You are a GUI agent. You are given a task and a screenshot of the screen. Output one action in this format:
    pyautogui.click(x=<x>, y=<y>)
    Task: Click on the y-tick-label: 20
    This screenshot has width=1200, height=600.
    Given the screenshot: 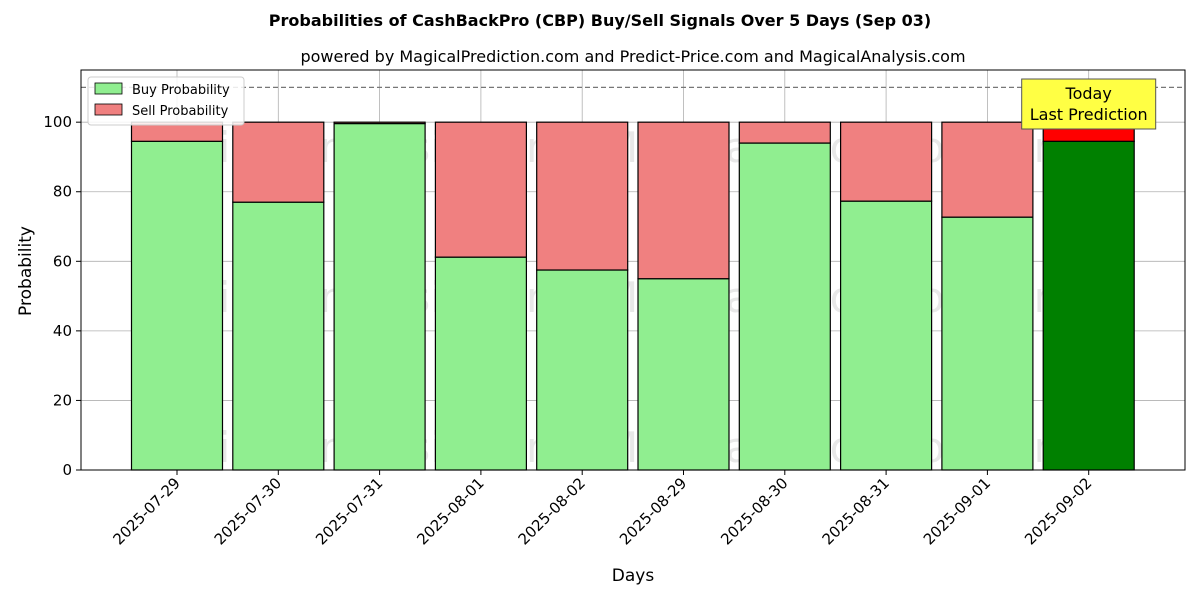 What is the action you would take?
    pyautogui.click(x=62, y=400)
    